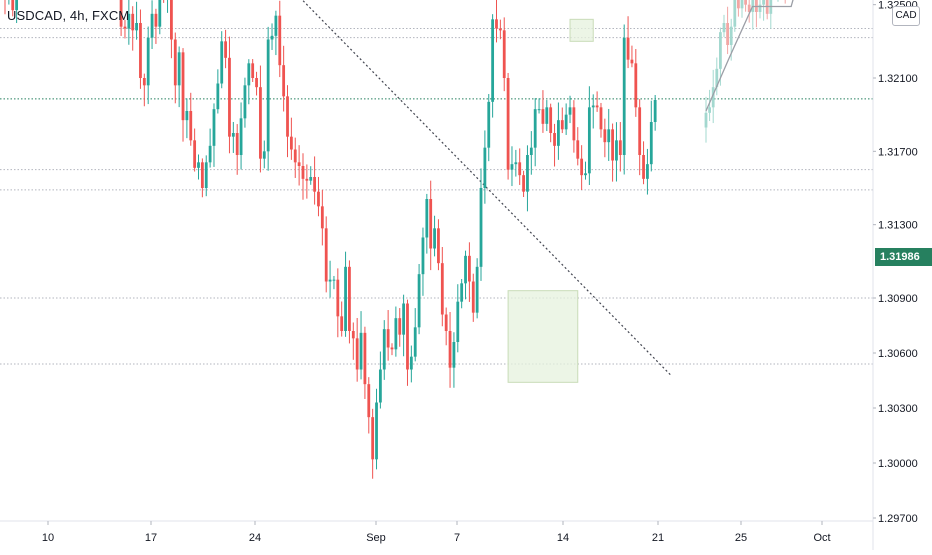  What do you see at coordinates (457, 538) in the screenshot?
I see `x-tick-label: 7` at bounding box center [457, 538].